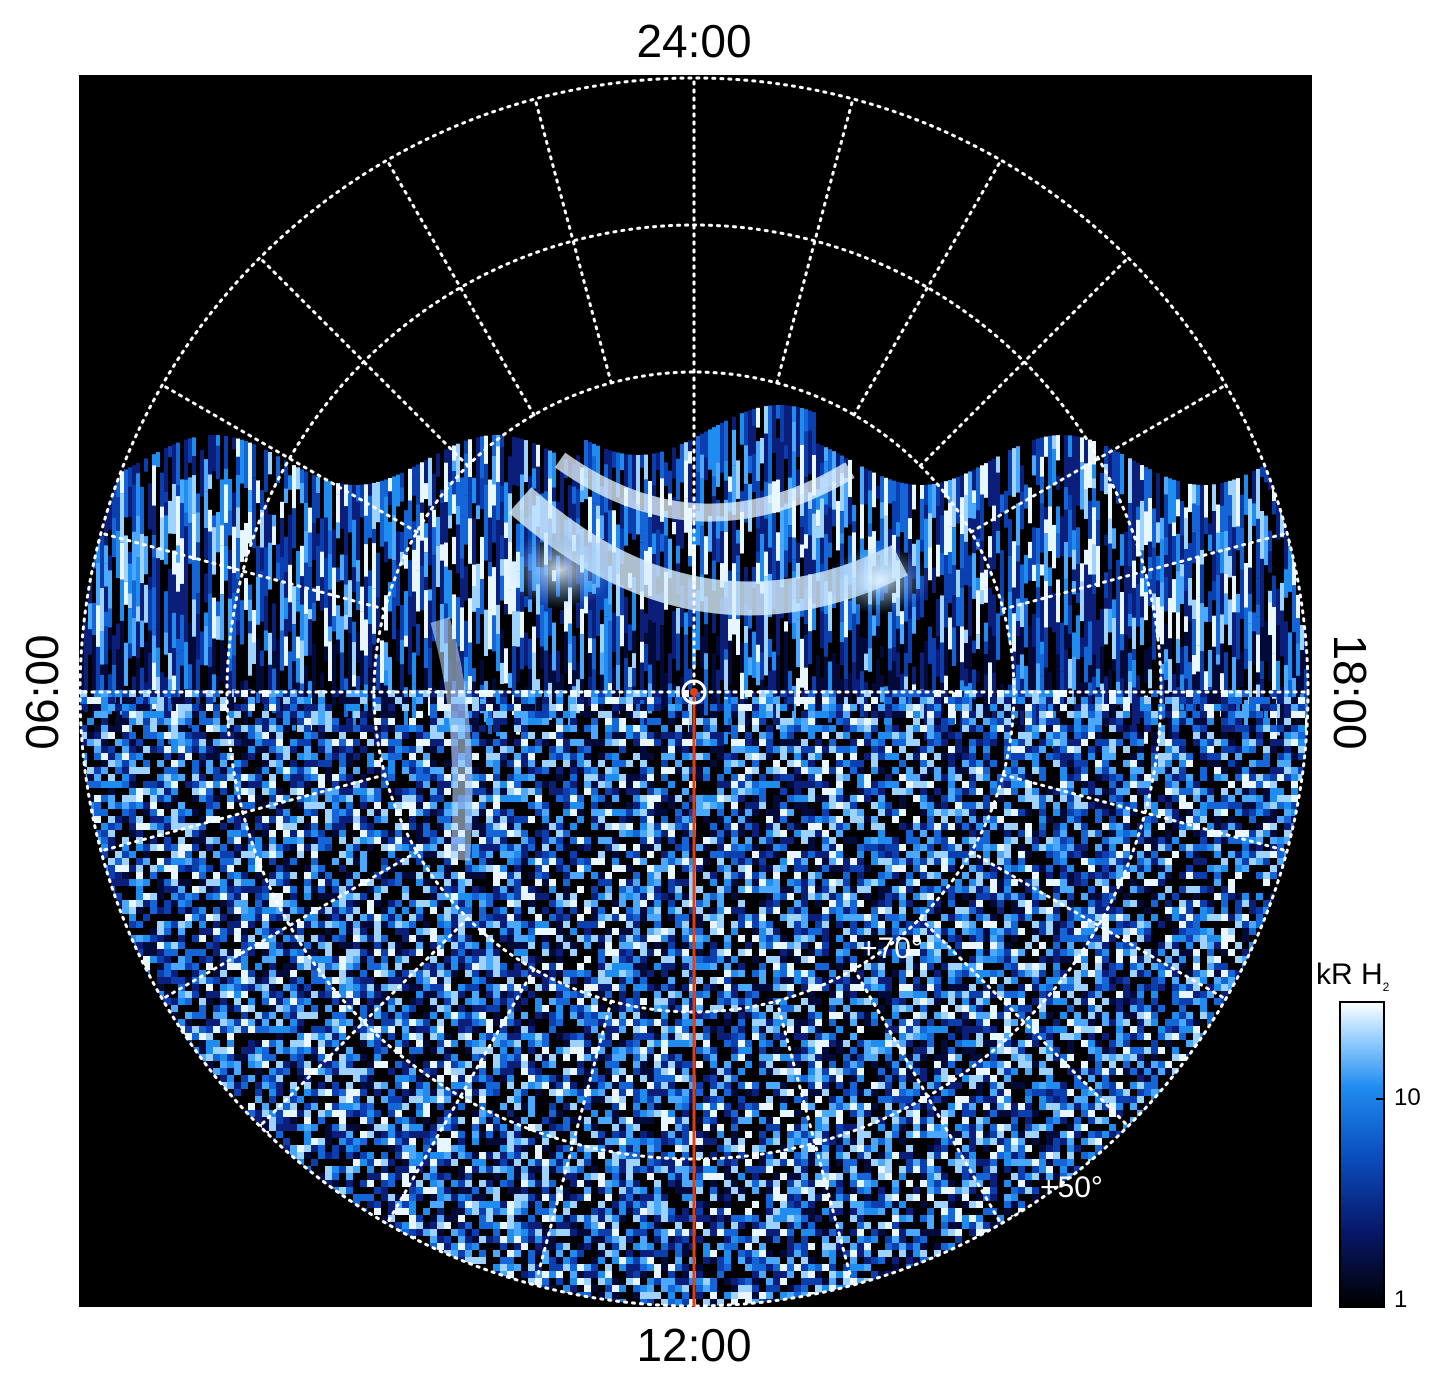 The height and width of the screenshot is (1384, 1447). Describe the element at coordinates (880, 580) in the screenshot. I see `oval-bright-spot-dusk` at that location.